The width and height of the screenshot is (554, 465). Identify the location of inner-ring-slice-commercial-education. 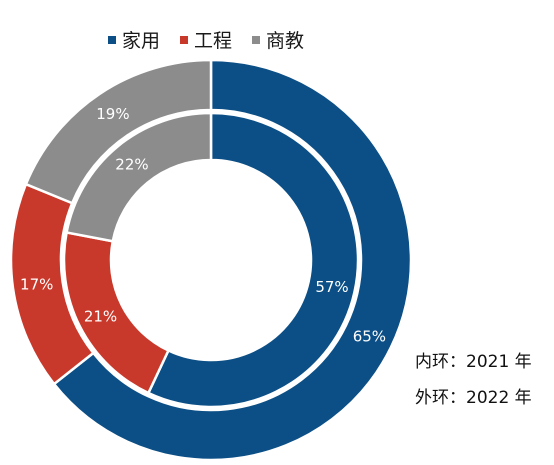
(139, 177).